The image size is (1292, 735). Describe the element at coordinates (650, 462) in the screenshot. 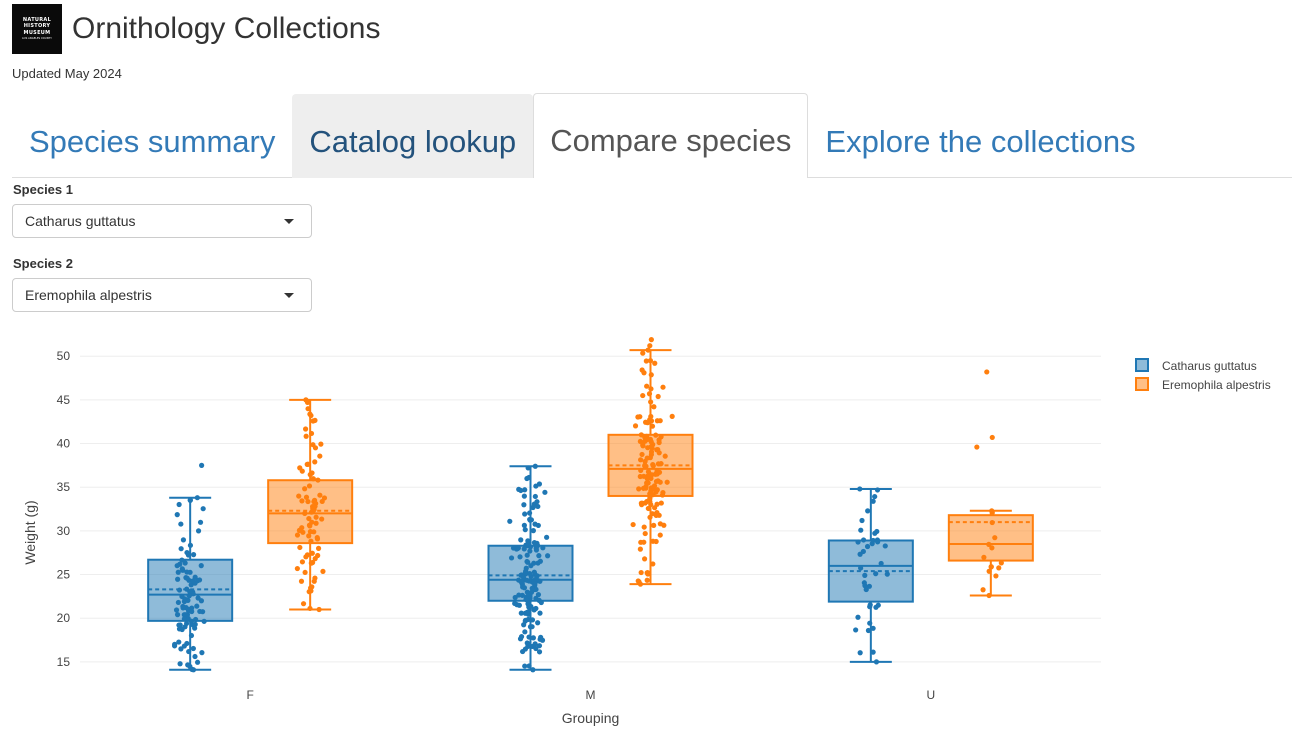

I see `box-eremophila-alpestris-M` at that location.